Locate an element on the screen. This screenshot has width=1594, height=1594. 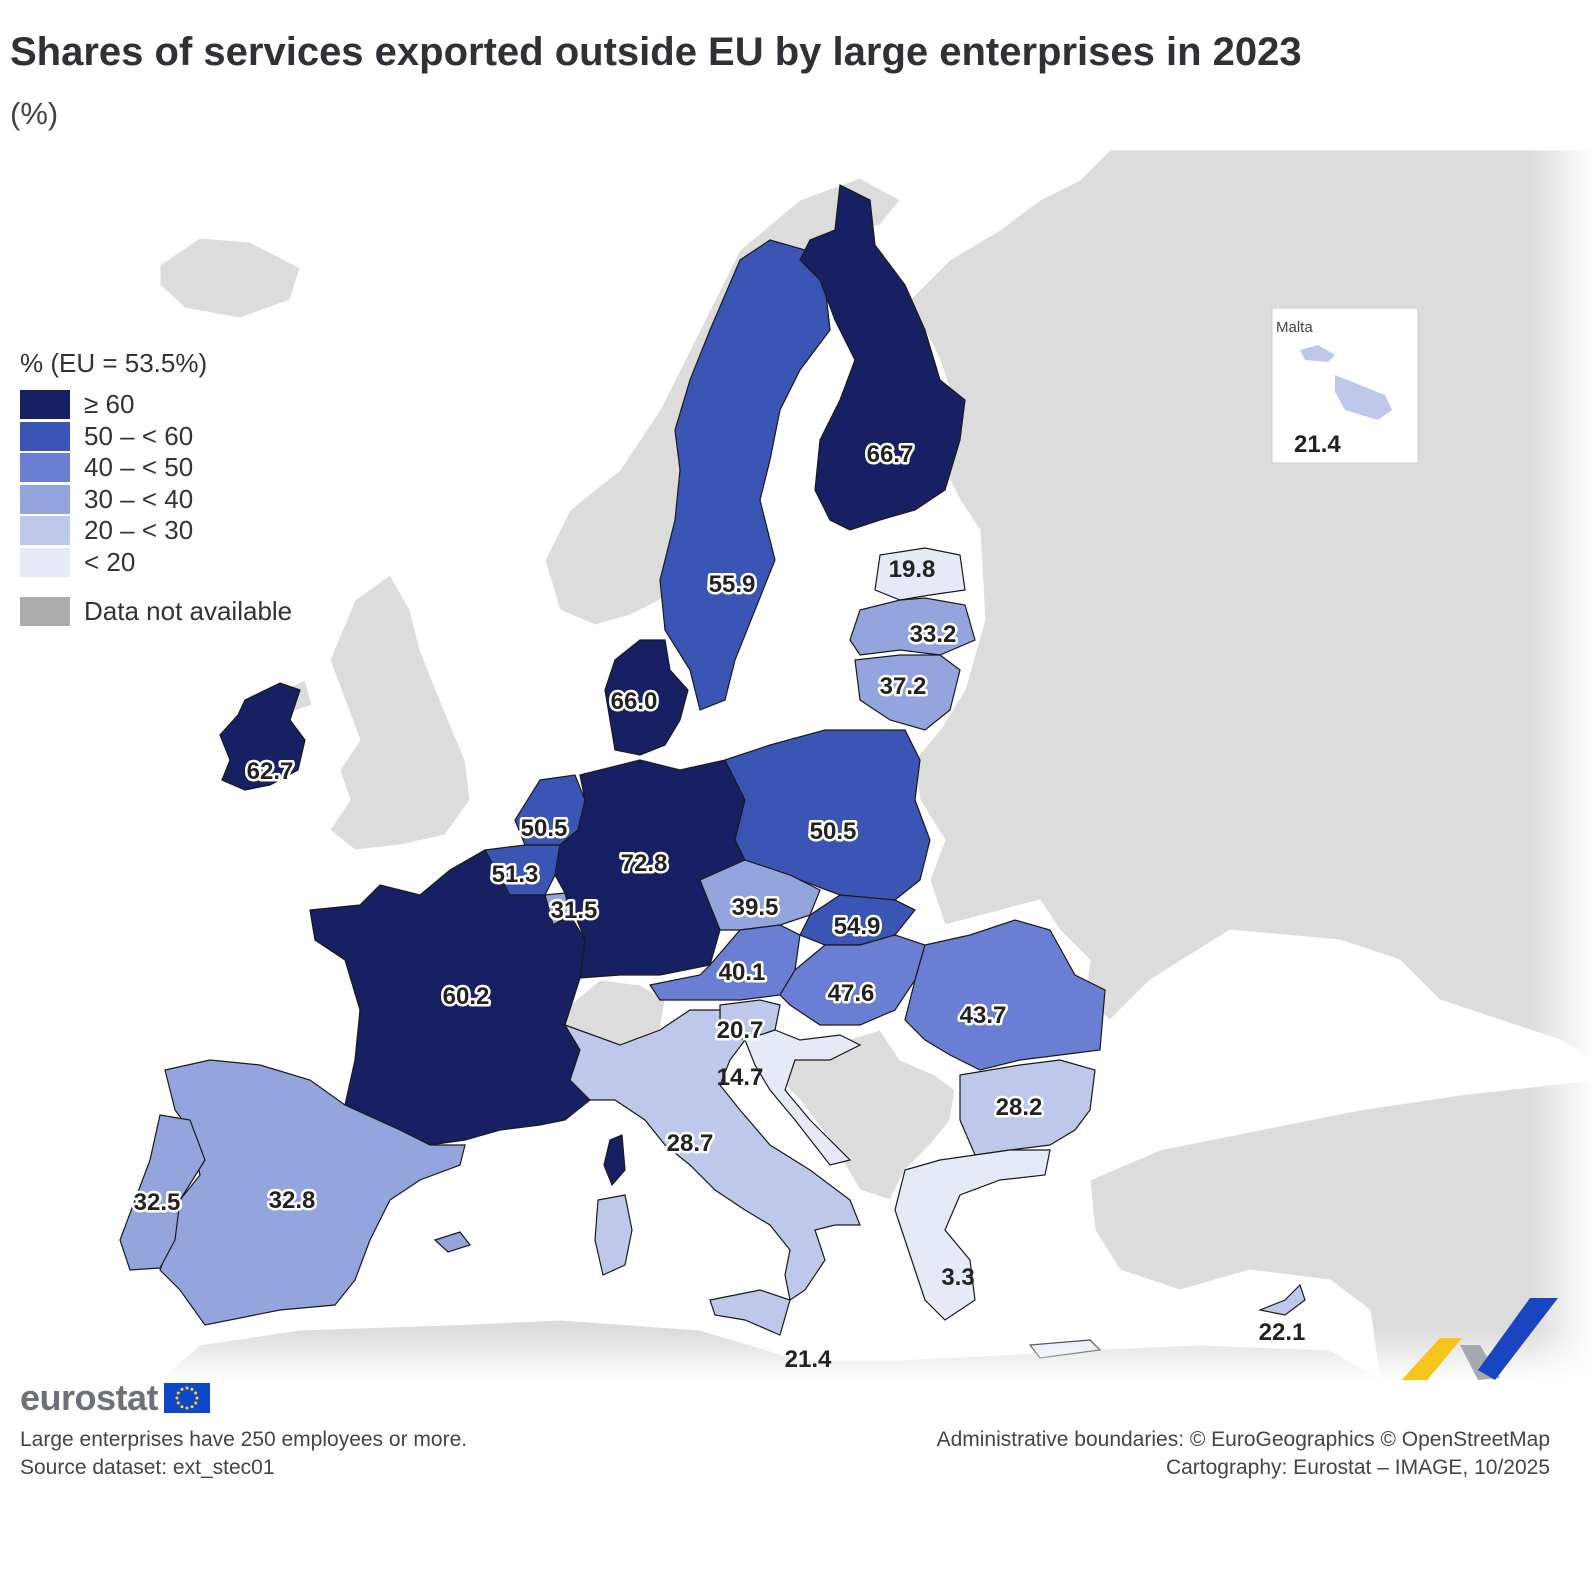
value-label-sweden: 55.9 is located at coordinates (732, 584).